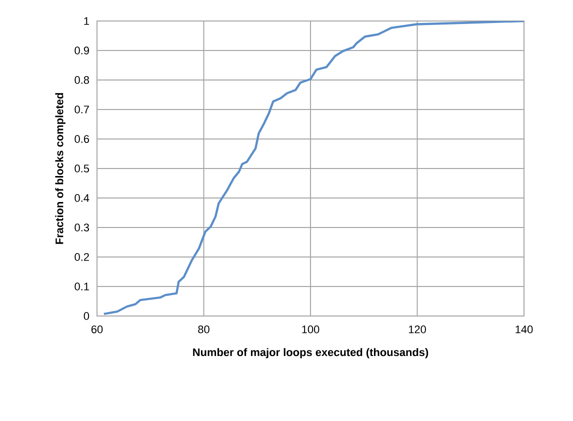 The width and height of the screenshot is (573, 421). Describe the element at coordinates (417, 330) in the screenshot. I see `x-tick-label: 120` at that location.